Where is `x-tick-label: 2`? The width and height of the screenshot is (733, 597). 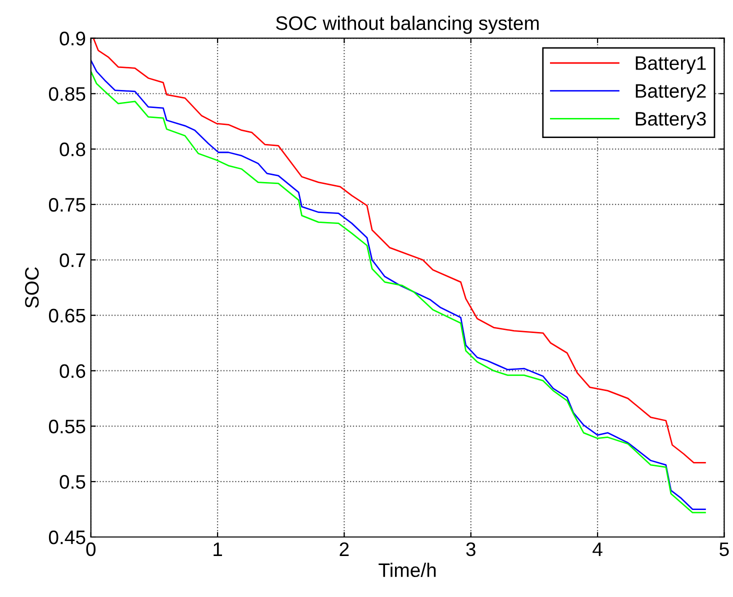
x-tick-label: 2 is located at coordinates (344, 549).